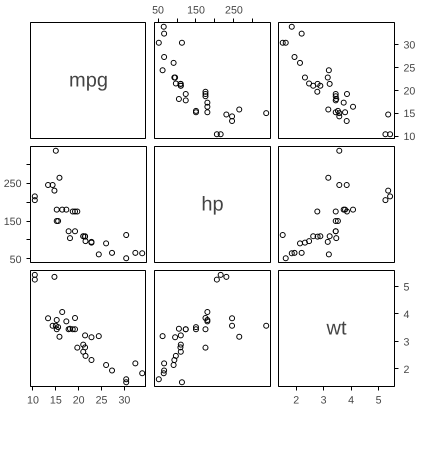 This screenshot has width=428, height=449. What do you see at coordinates (336, 329) in the screenshot?
I see `annotation: wt` at bounding box center [336, 329].